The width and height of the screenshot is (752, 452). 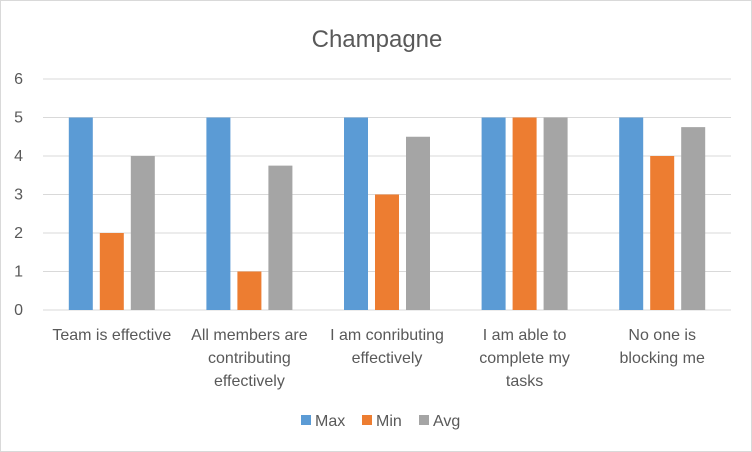 What do you see at coordinates (249, 335) in the screenshot?
I see `x-tick-label: All members are` at bounding box center [249, 335].